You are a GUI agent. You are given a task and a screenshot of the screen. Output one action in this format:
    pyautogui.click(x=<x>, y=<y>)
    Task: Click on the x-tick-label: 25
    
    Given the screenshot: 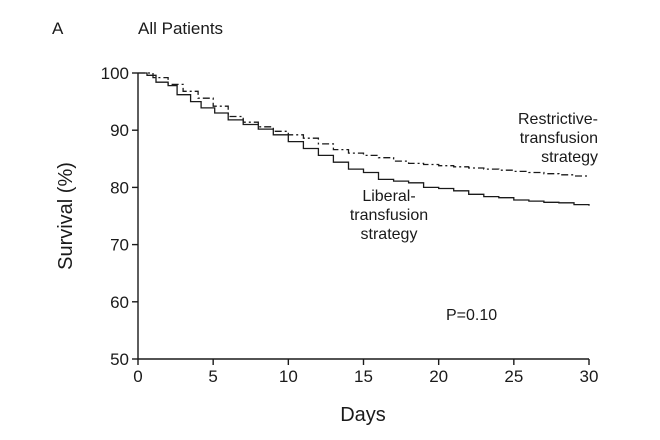 What is the action you would take?
    pyautogui.click(x=513, y=376)
    